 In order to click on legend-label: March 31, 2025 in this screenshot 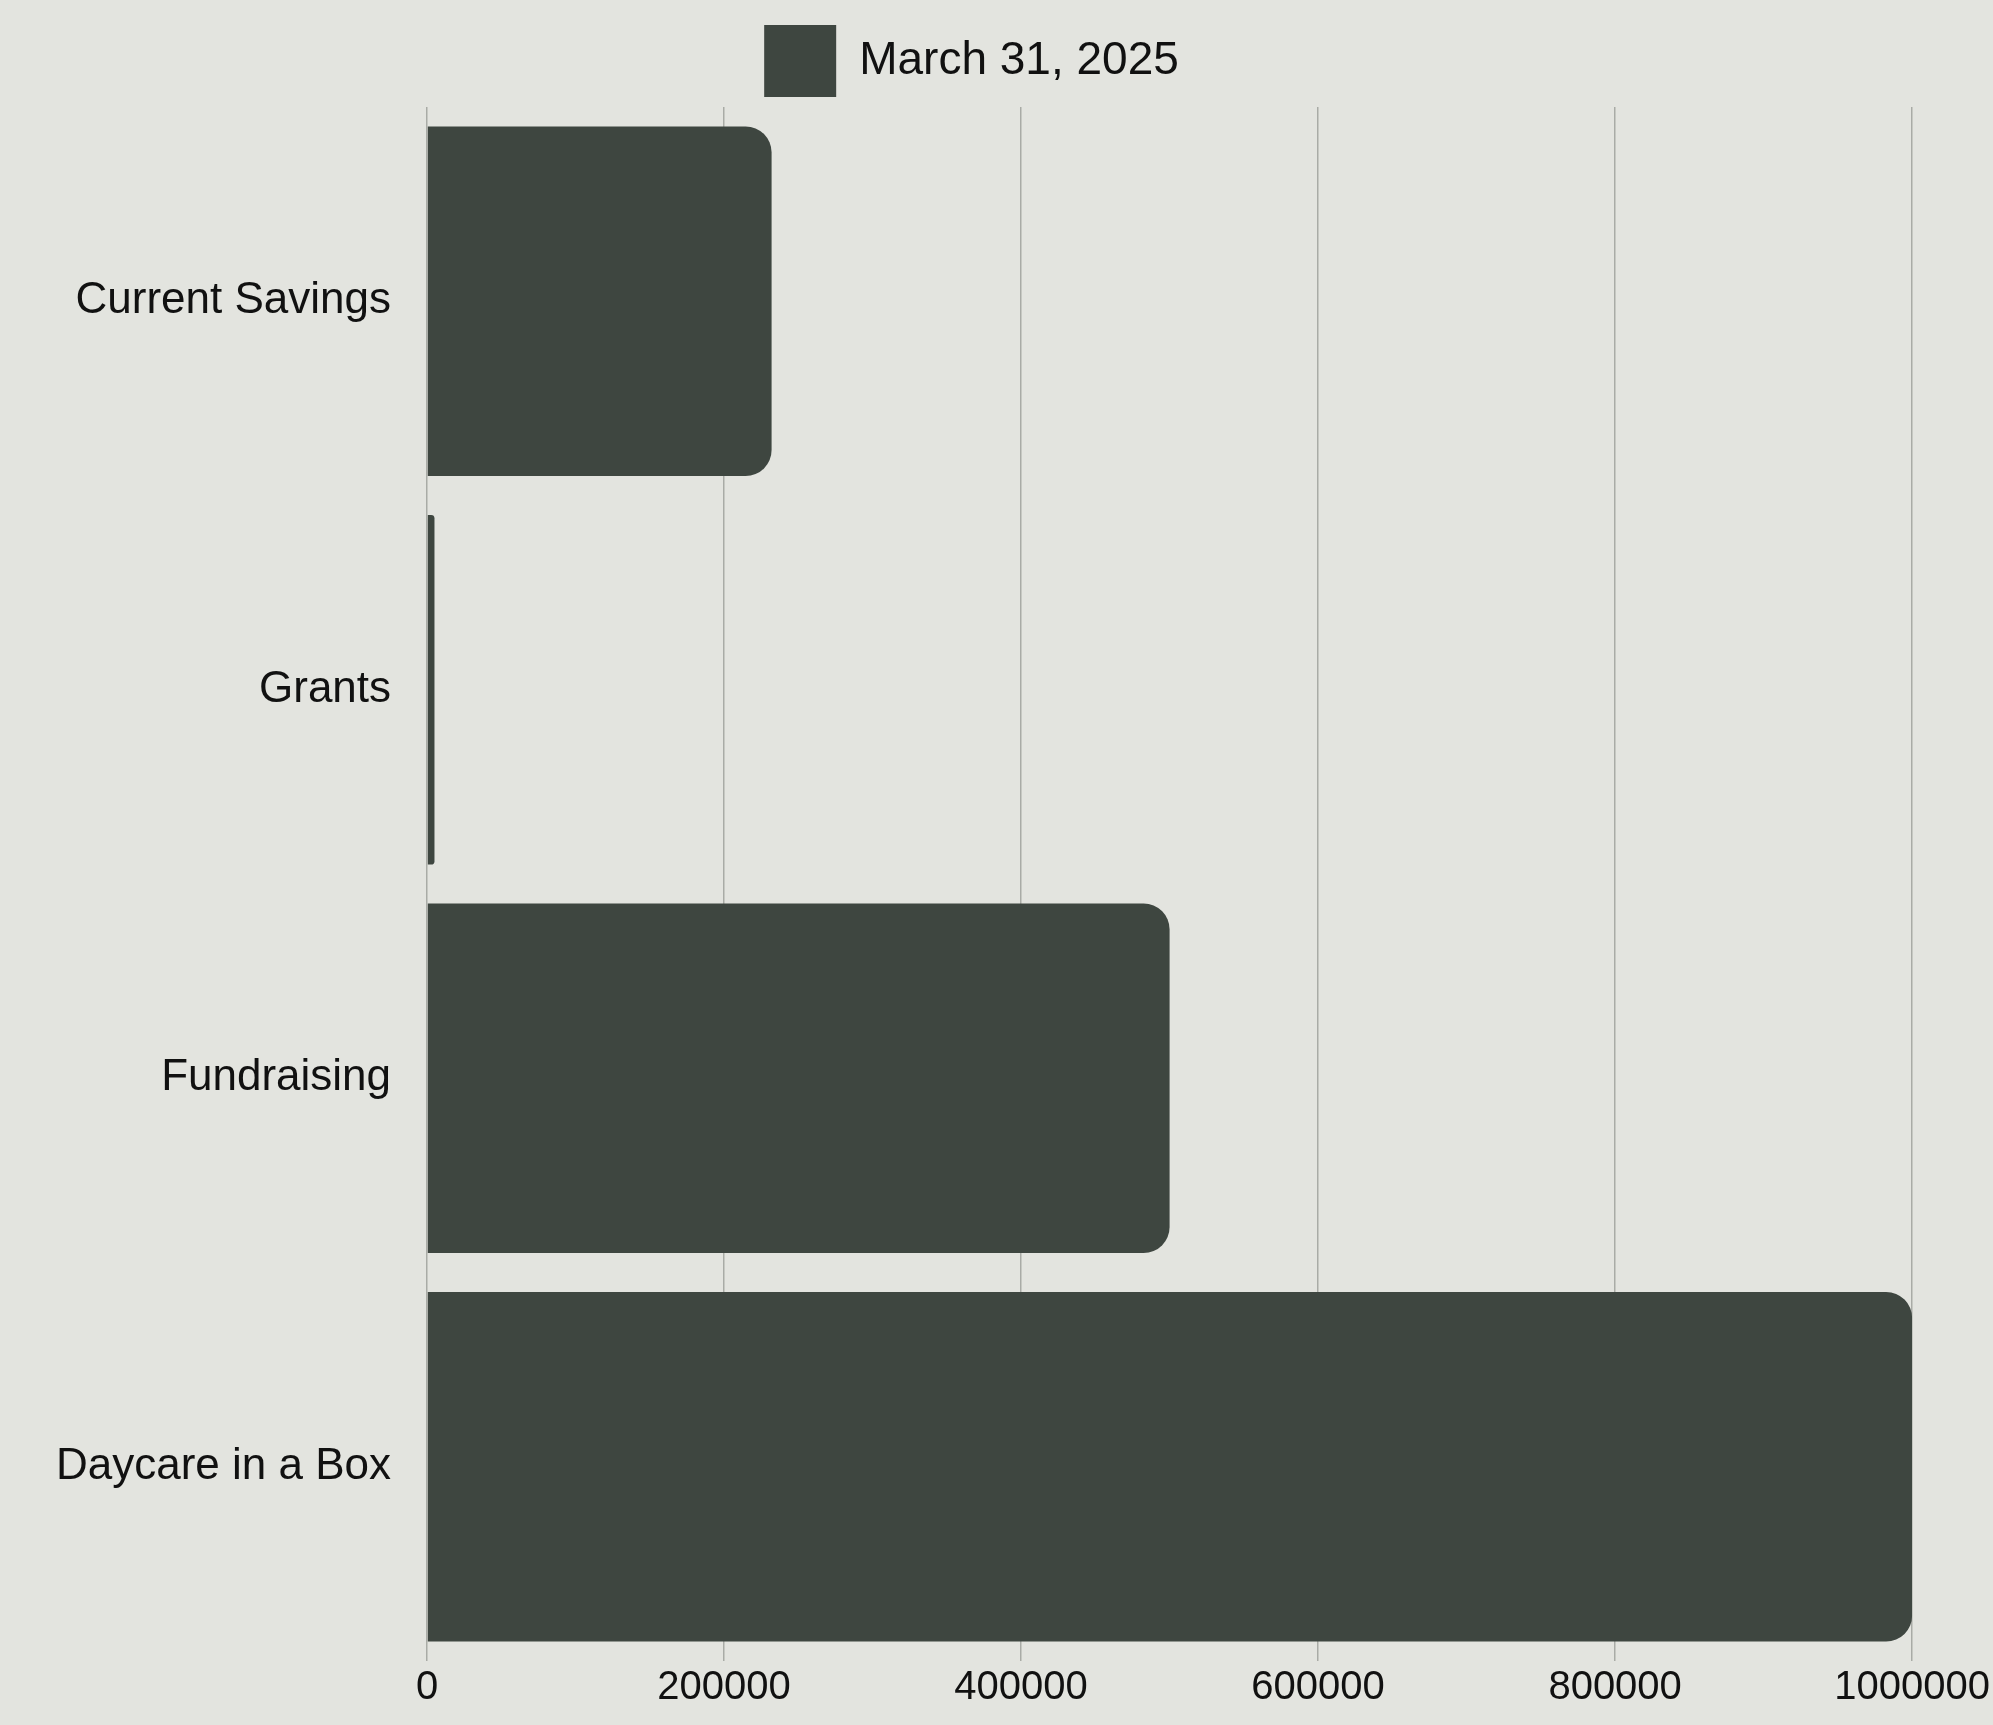, I will do `click(1019, 57)`.